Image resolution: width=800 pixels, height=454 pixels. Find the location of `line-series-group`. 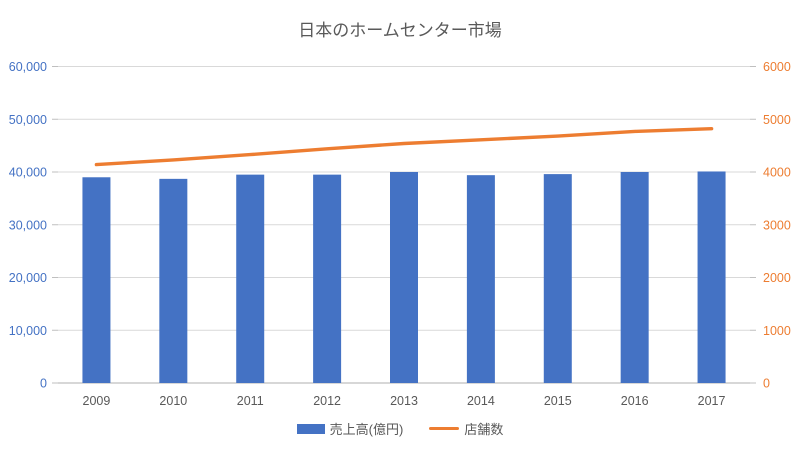

line-series-group is located at coordinates (404, 146).